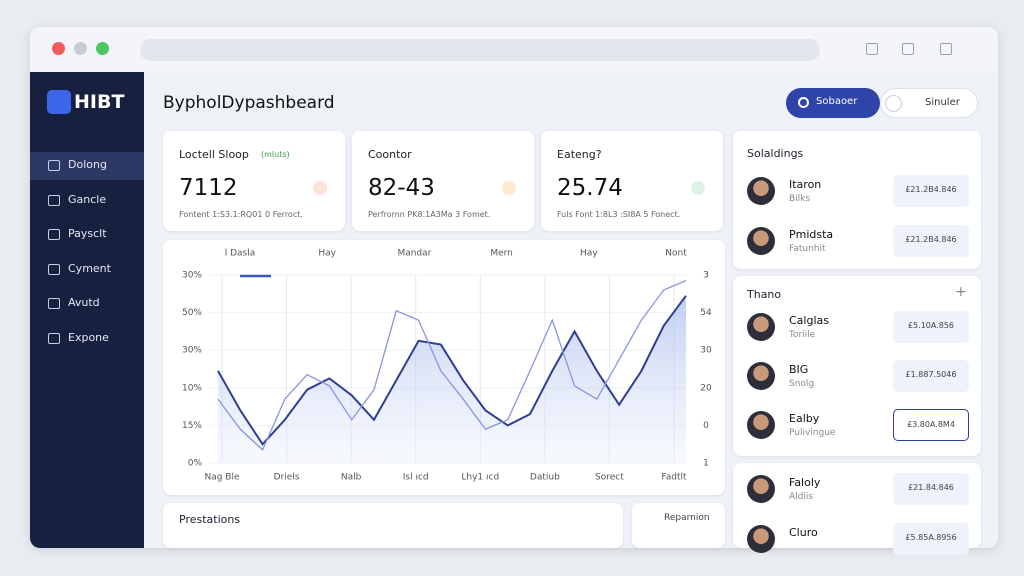 This screenshot has width=1024, height=576. I want to click on header-label: Mern, so click(501, 254).